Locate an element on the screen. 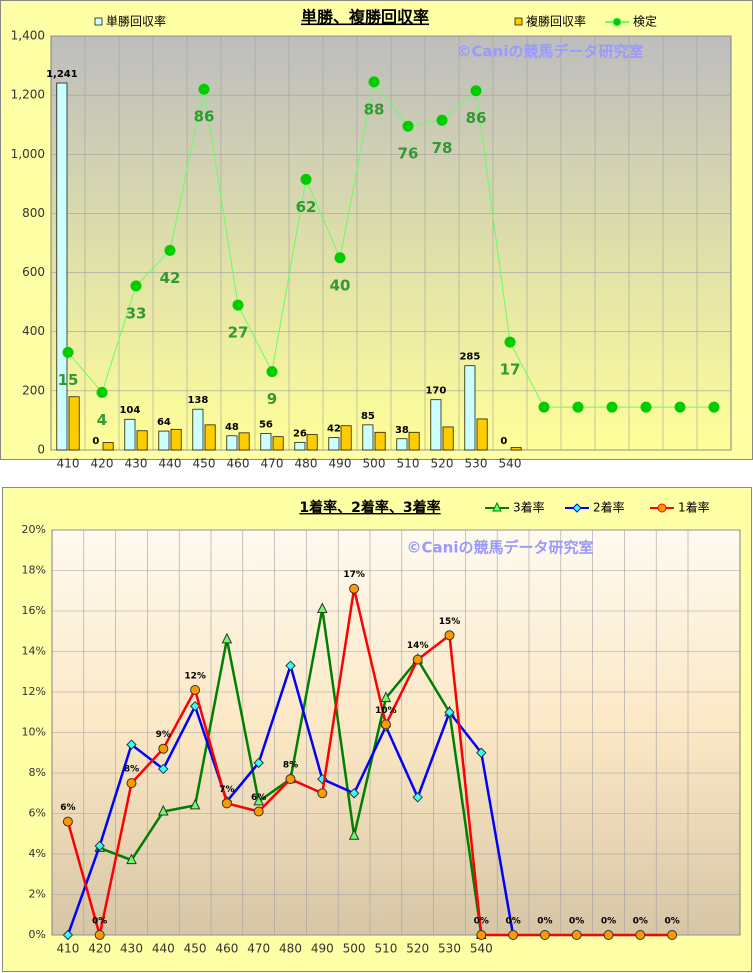 The width and height of the screenshot is (753, 973). point-label: 33 is located at coordinates (136, 313).